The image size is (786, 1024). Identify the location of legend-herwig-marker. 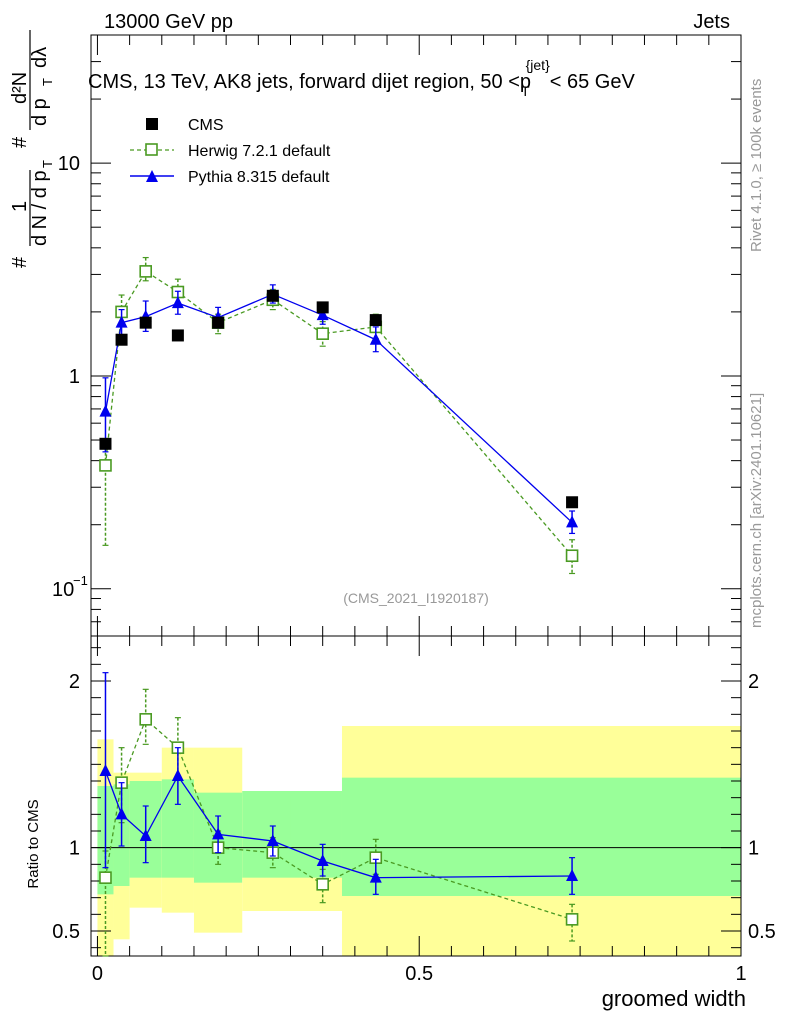
(151, 149).